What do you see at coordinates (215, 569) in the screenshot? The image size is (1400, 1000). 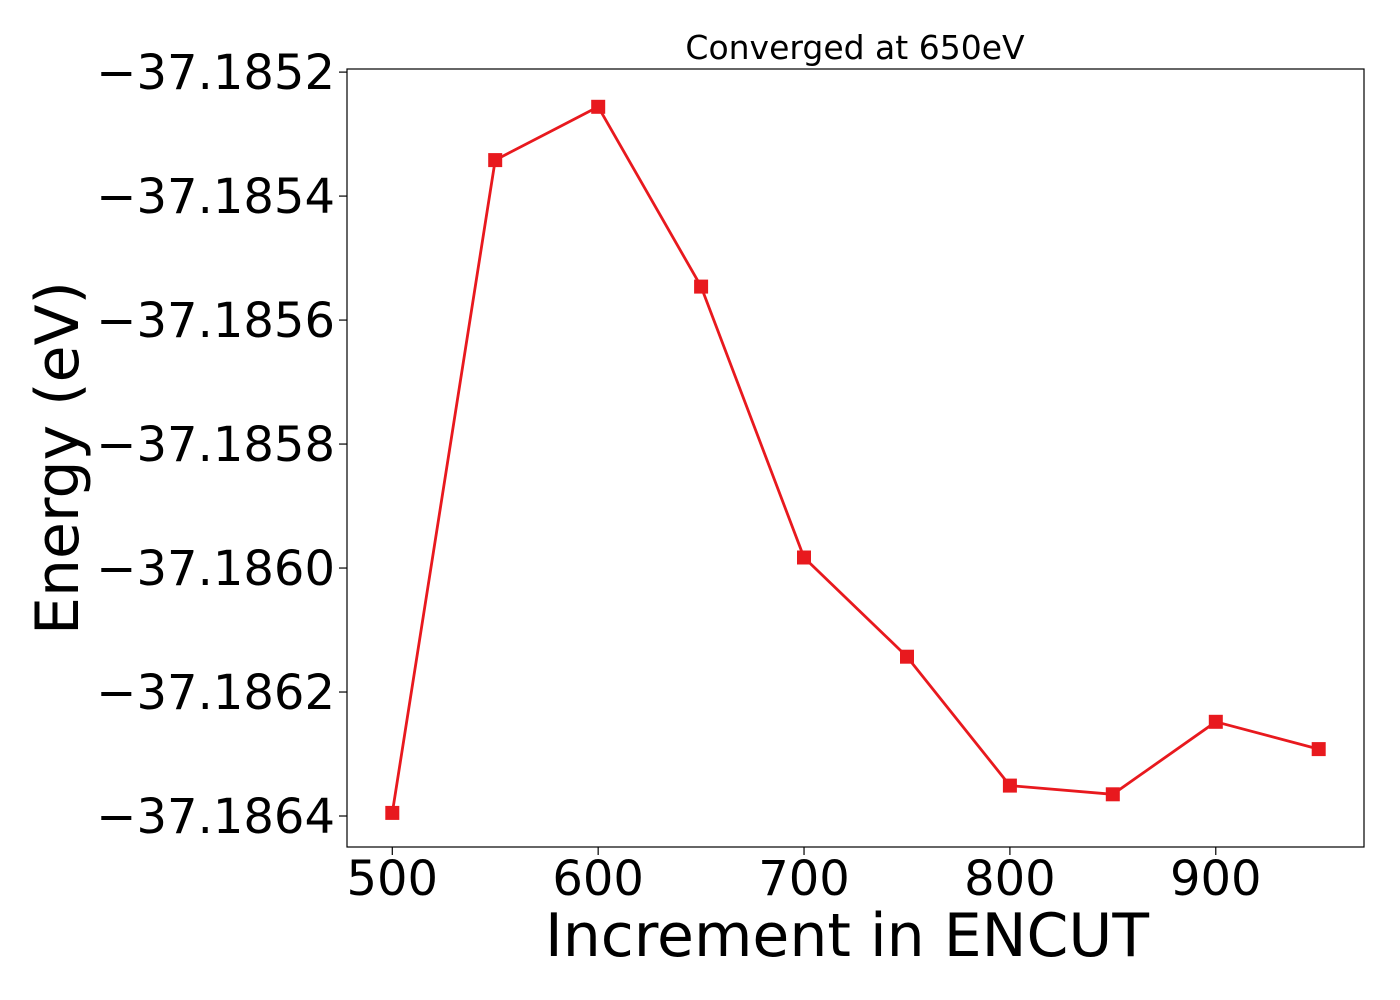 I see `y-tick-label: −37.1860` at bounding box center [215, 569].